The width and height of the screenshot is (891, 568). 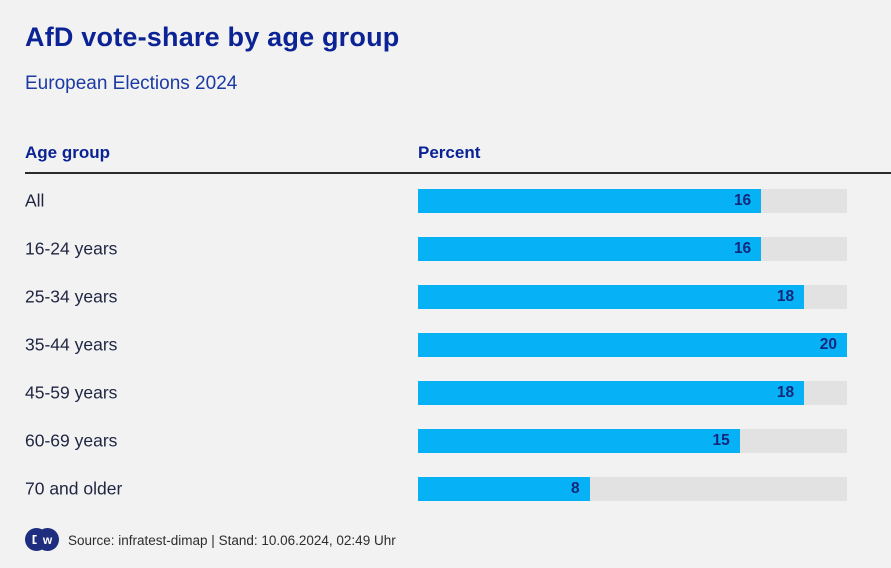 I want to click on bar-fill: 15, so click(x=579, y=441).